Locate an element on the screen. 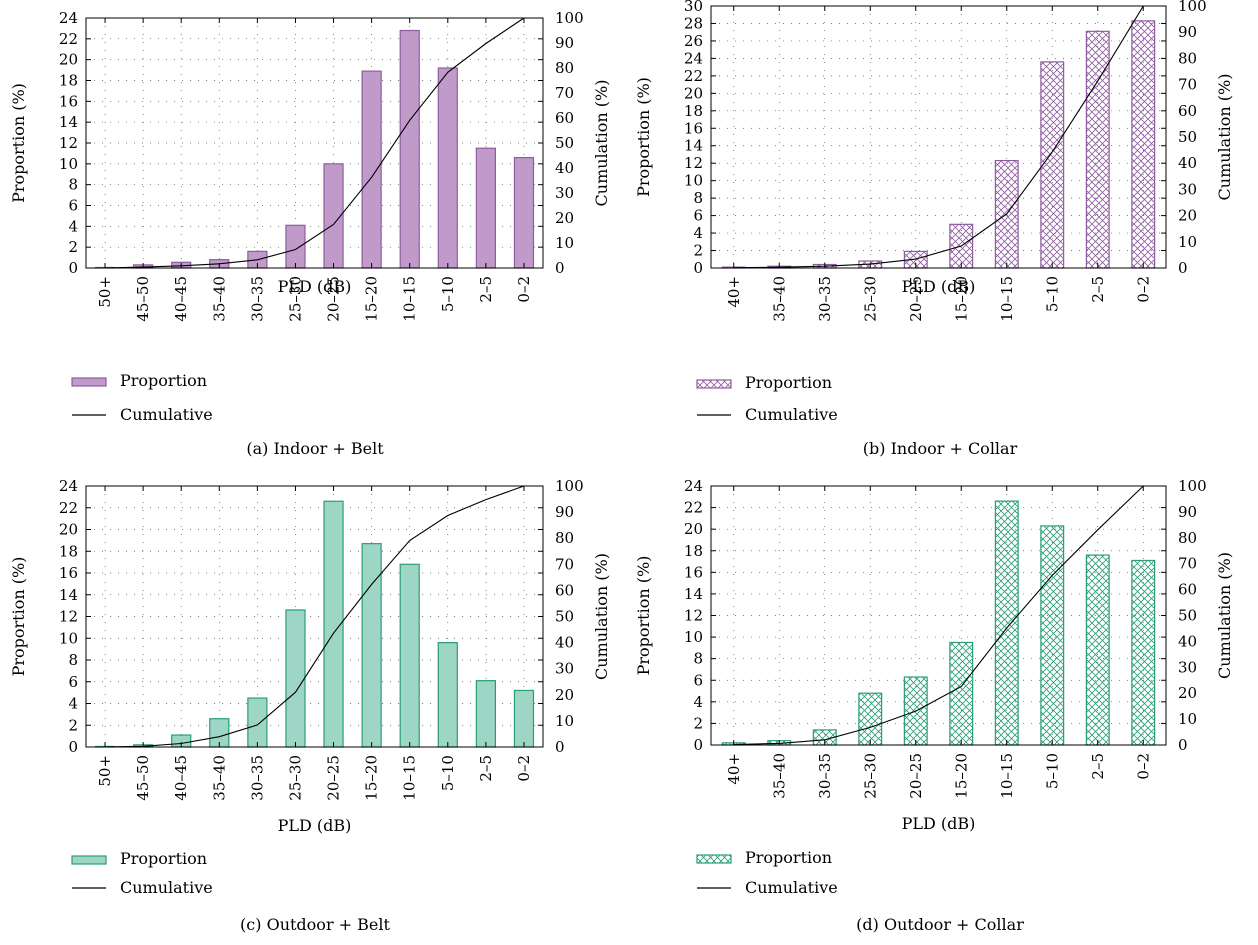 The height and width of the screenshot is (945, 1258). panel-caption: (c) Outdoor + Belt is located at coordinates (315, 924).